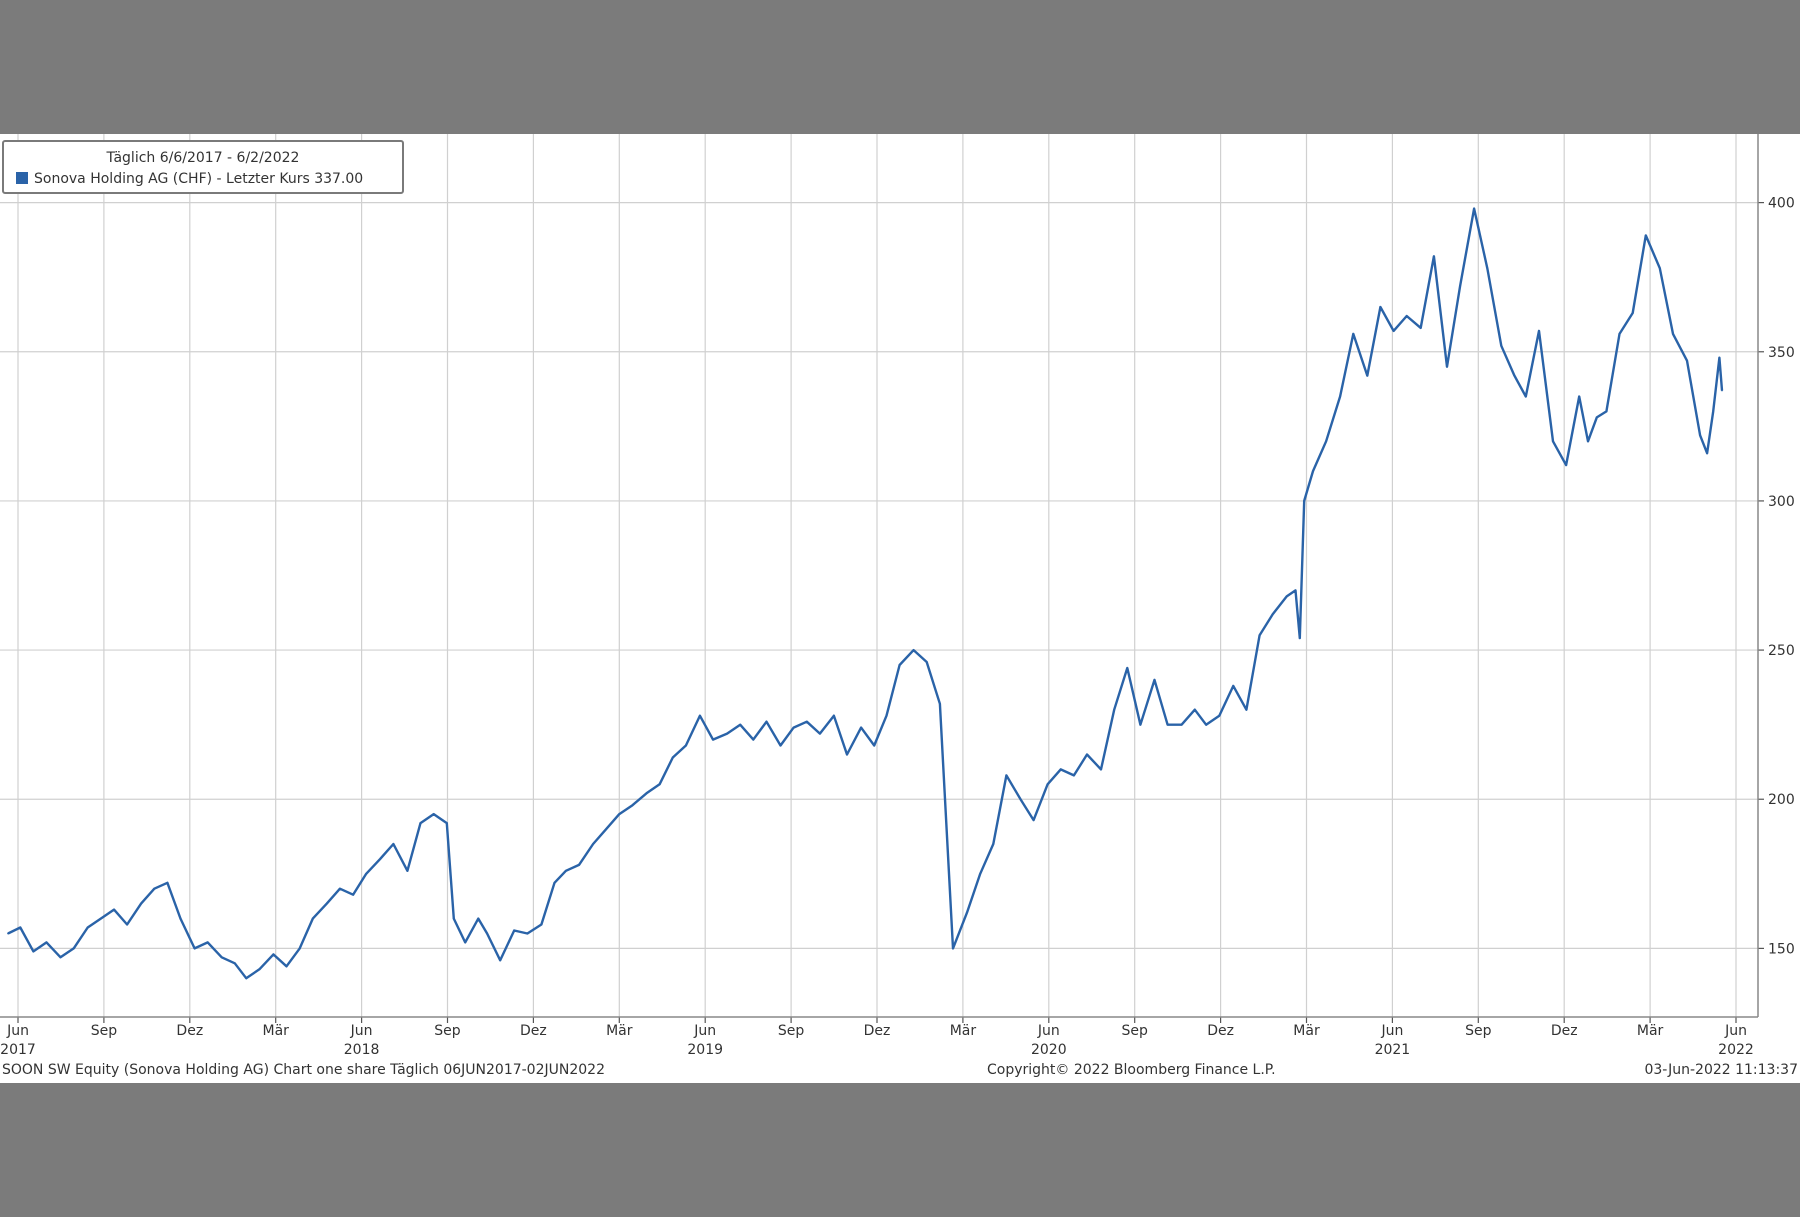 The image size is (1800, 1217). Describe the element at coordinates (1781, 502) in the screenshot. I see `y-tick-label: 300` at that location.